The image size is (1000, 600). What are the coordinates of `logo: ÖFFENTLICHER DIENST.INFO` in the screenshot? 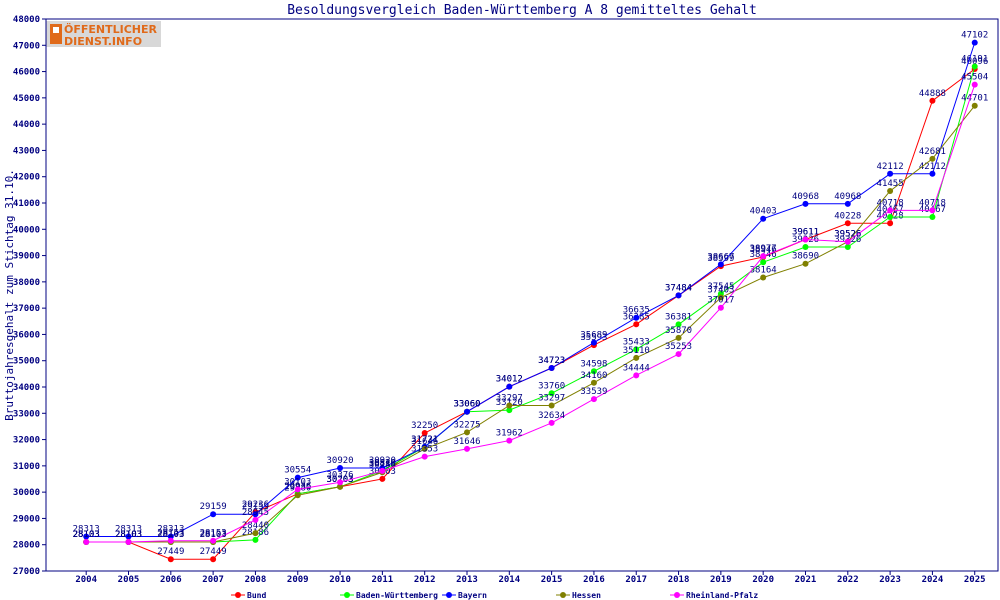 It's located at (103, 34).